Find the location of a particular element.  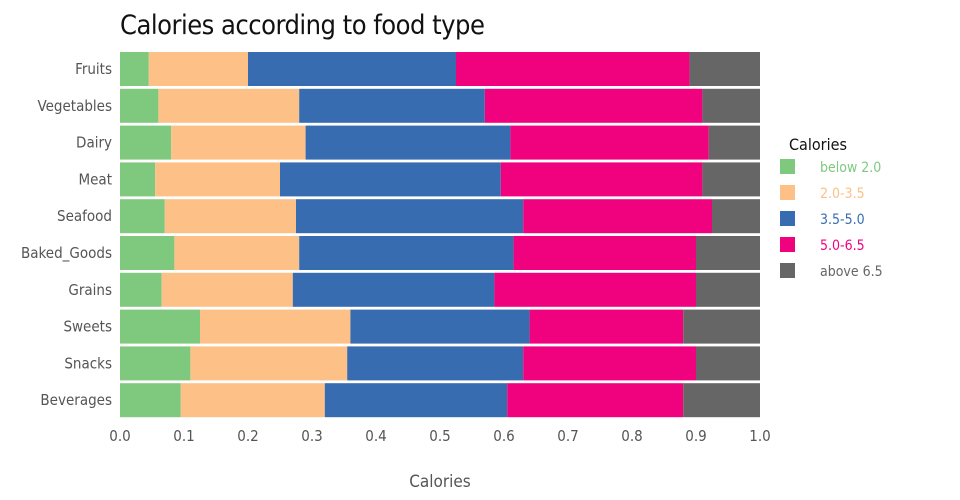

category-label-vegetables: Vegetables is located at coordinates (75, 106).